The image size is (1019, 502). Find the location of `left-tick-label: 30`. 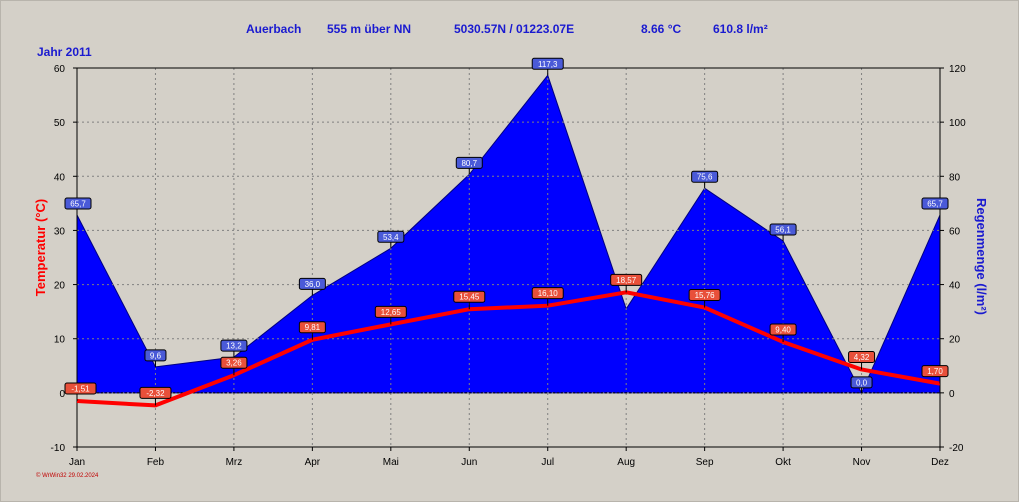

left-tick-label: 30 is located at coordinates (60, 231).